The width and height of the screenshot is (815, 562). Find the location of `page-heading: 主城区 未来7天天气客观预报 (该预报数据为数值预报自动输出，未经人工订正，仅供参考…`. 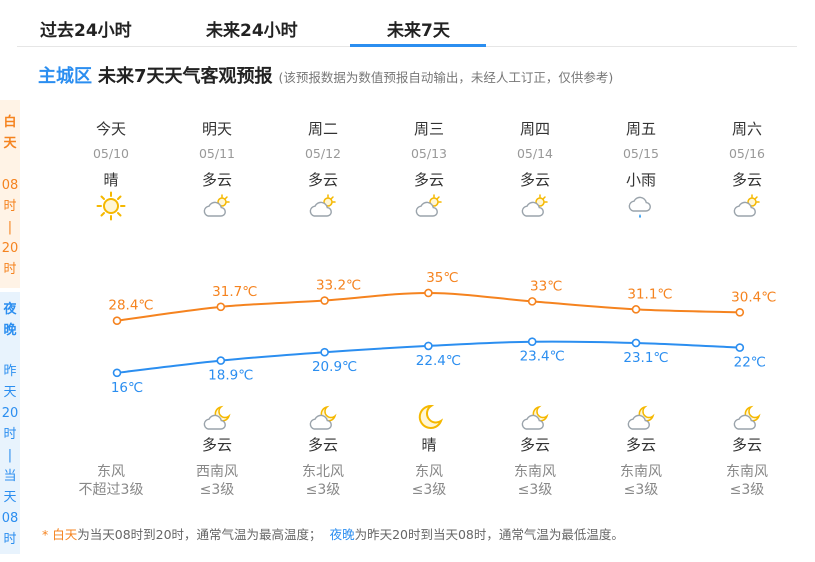

page-heading: 主城区 未来7天天气客观预报 (该预报数据为数值预报自动输出，未经人工订正，仅供参考… is located at coordinates (325, 75).